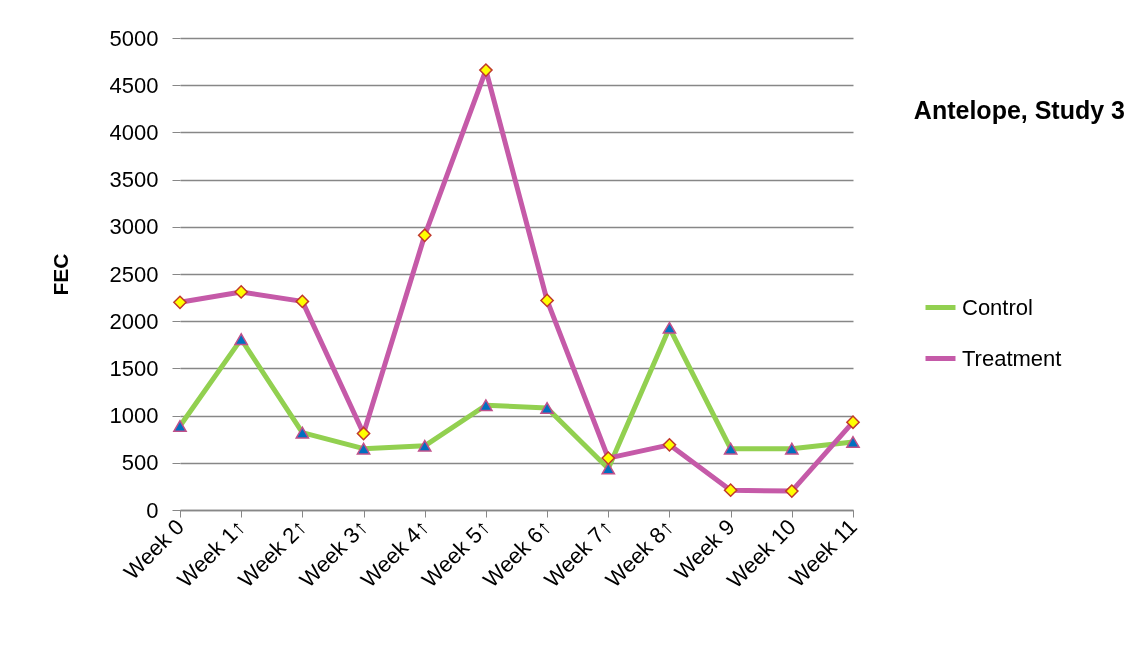  I want to click on y-tick-label: 5000, so click(134, 38).